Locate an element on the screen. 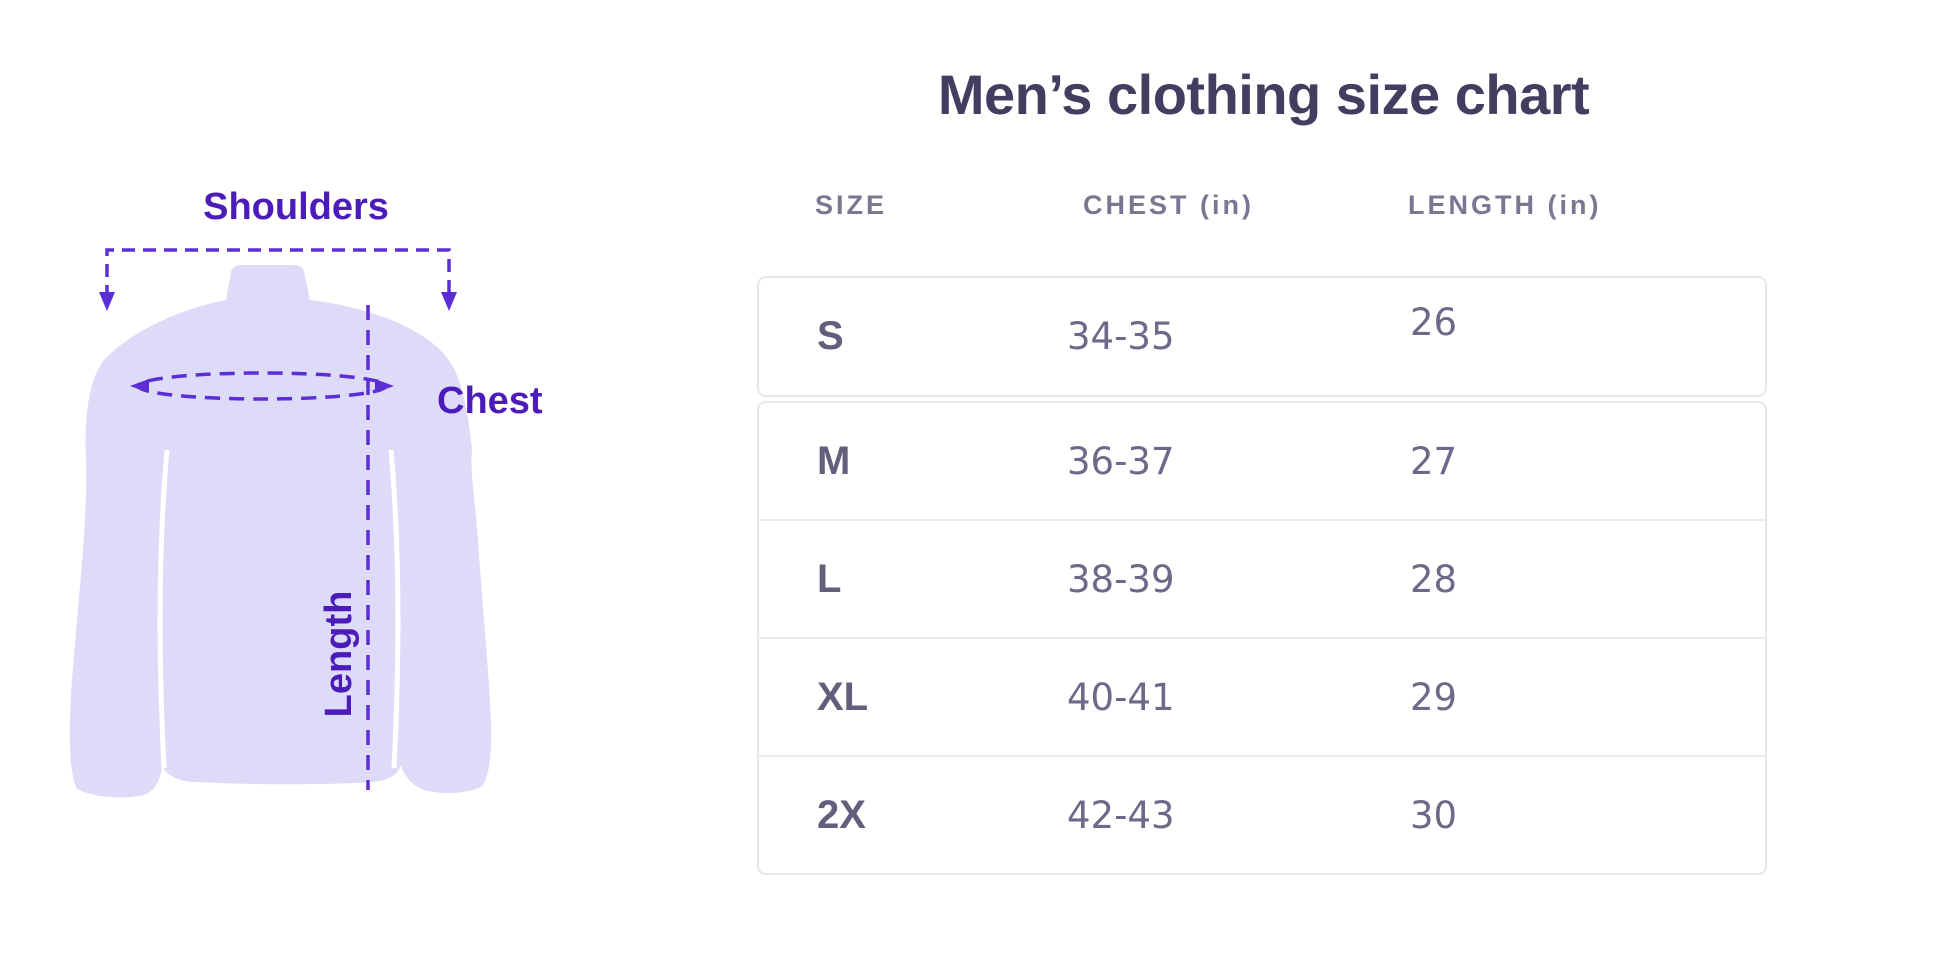 Image resolution: width=1946 pixels, height=977 pixels. size-cell: S is located at coordinates (830, 336).